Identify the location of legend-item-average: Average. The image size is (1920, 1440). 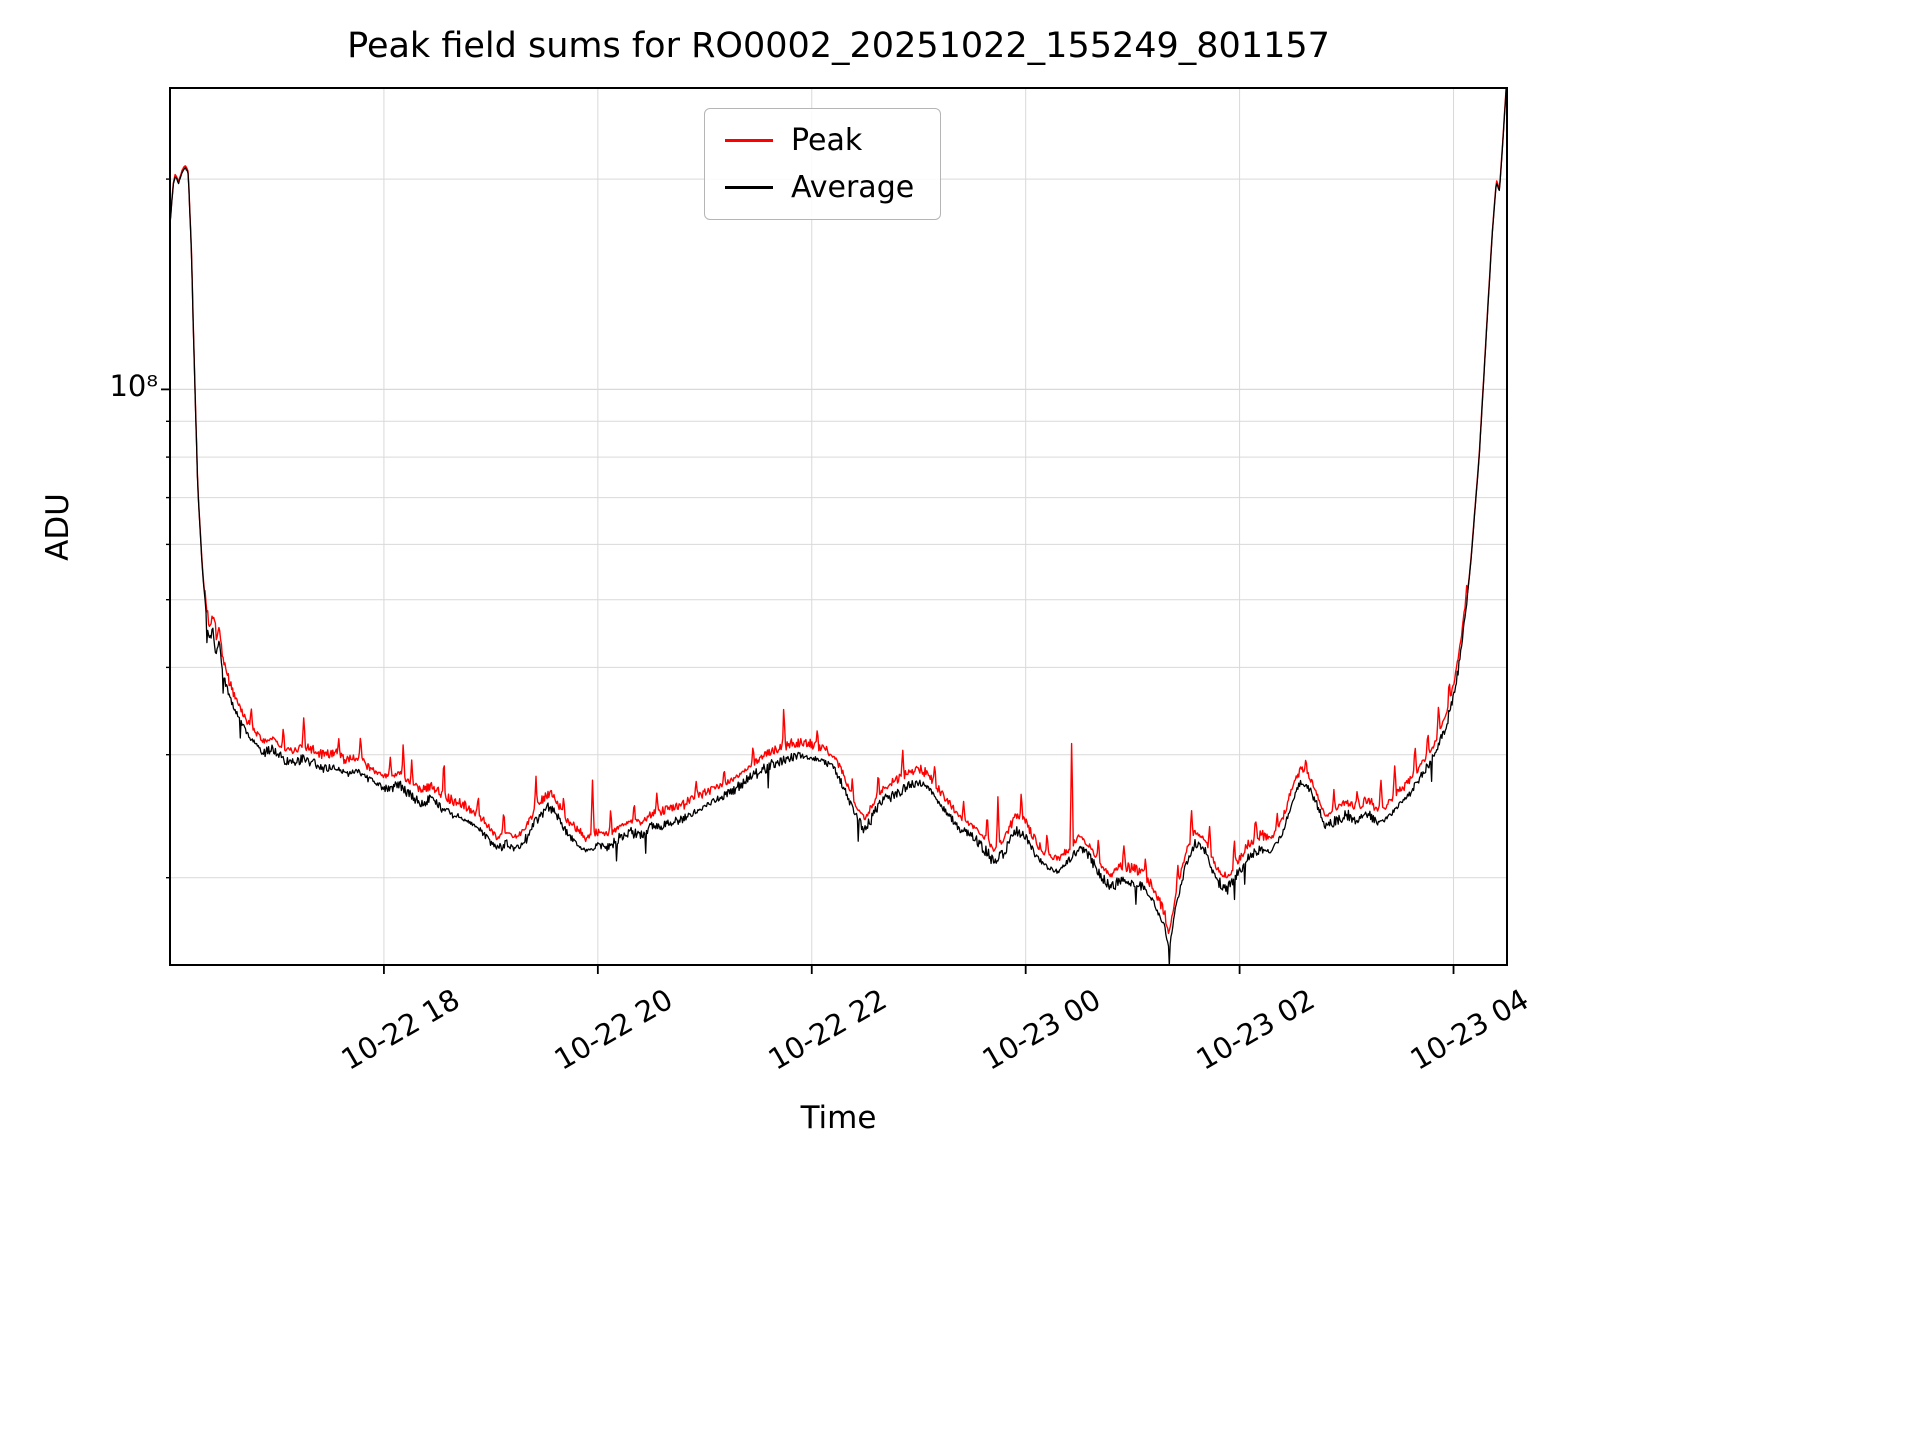
(819, 187).